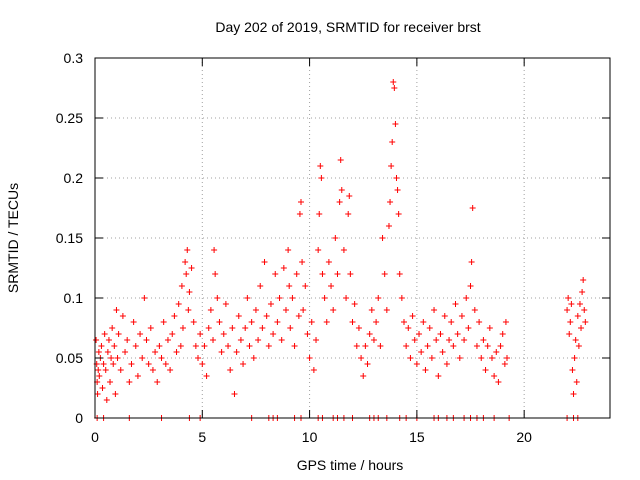 This screenshot has height=480, width=640. I want to click on x-tick-label: 10, so click(310, 437).